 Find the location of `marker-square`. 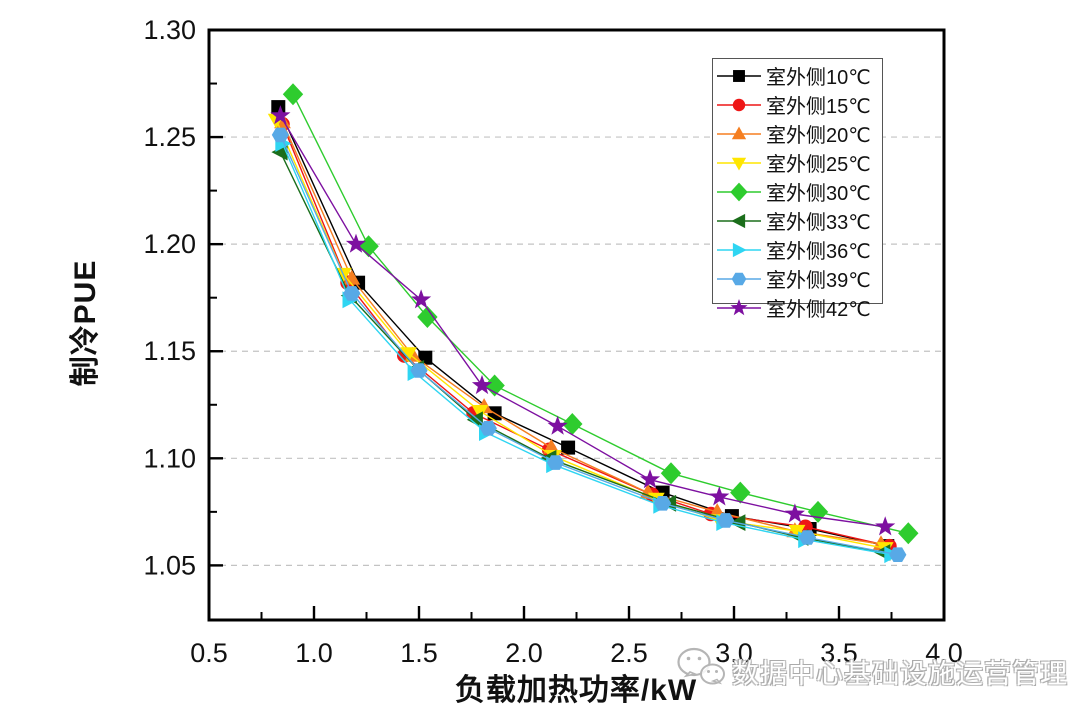

marker-square is located at coordinates (568, 447).